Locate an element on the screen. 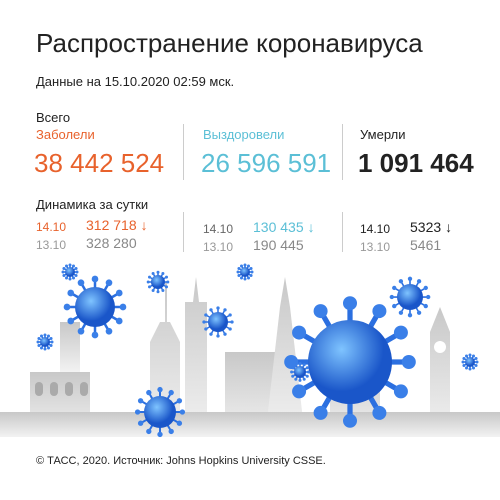 The image size is (500, 500). value: 5323 is located at coordinates (426, 227).